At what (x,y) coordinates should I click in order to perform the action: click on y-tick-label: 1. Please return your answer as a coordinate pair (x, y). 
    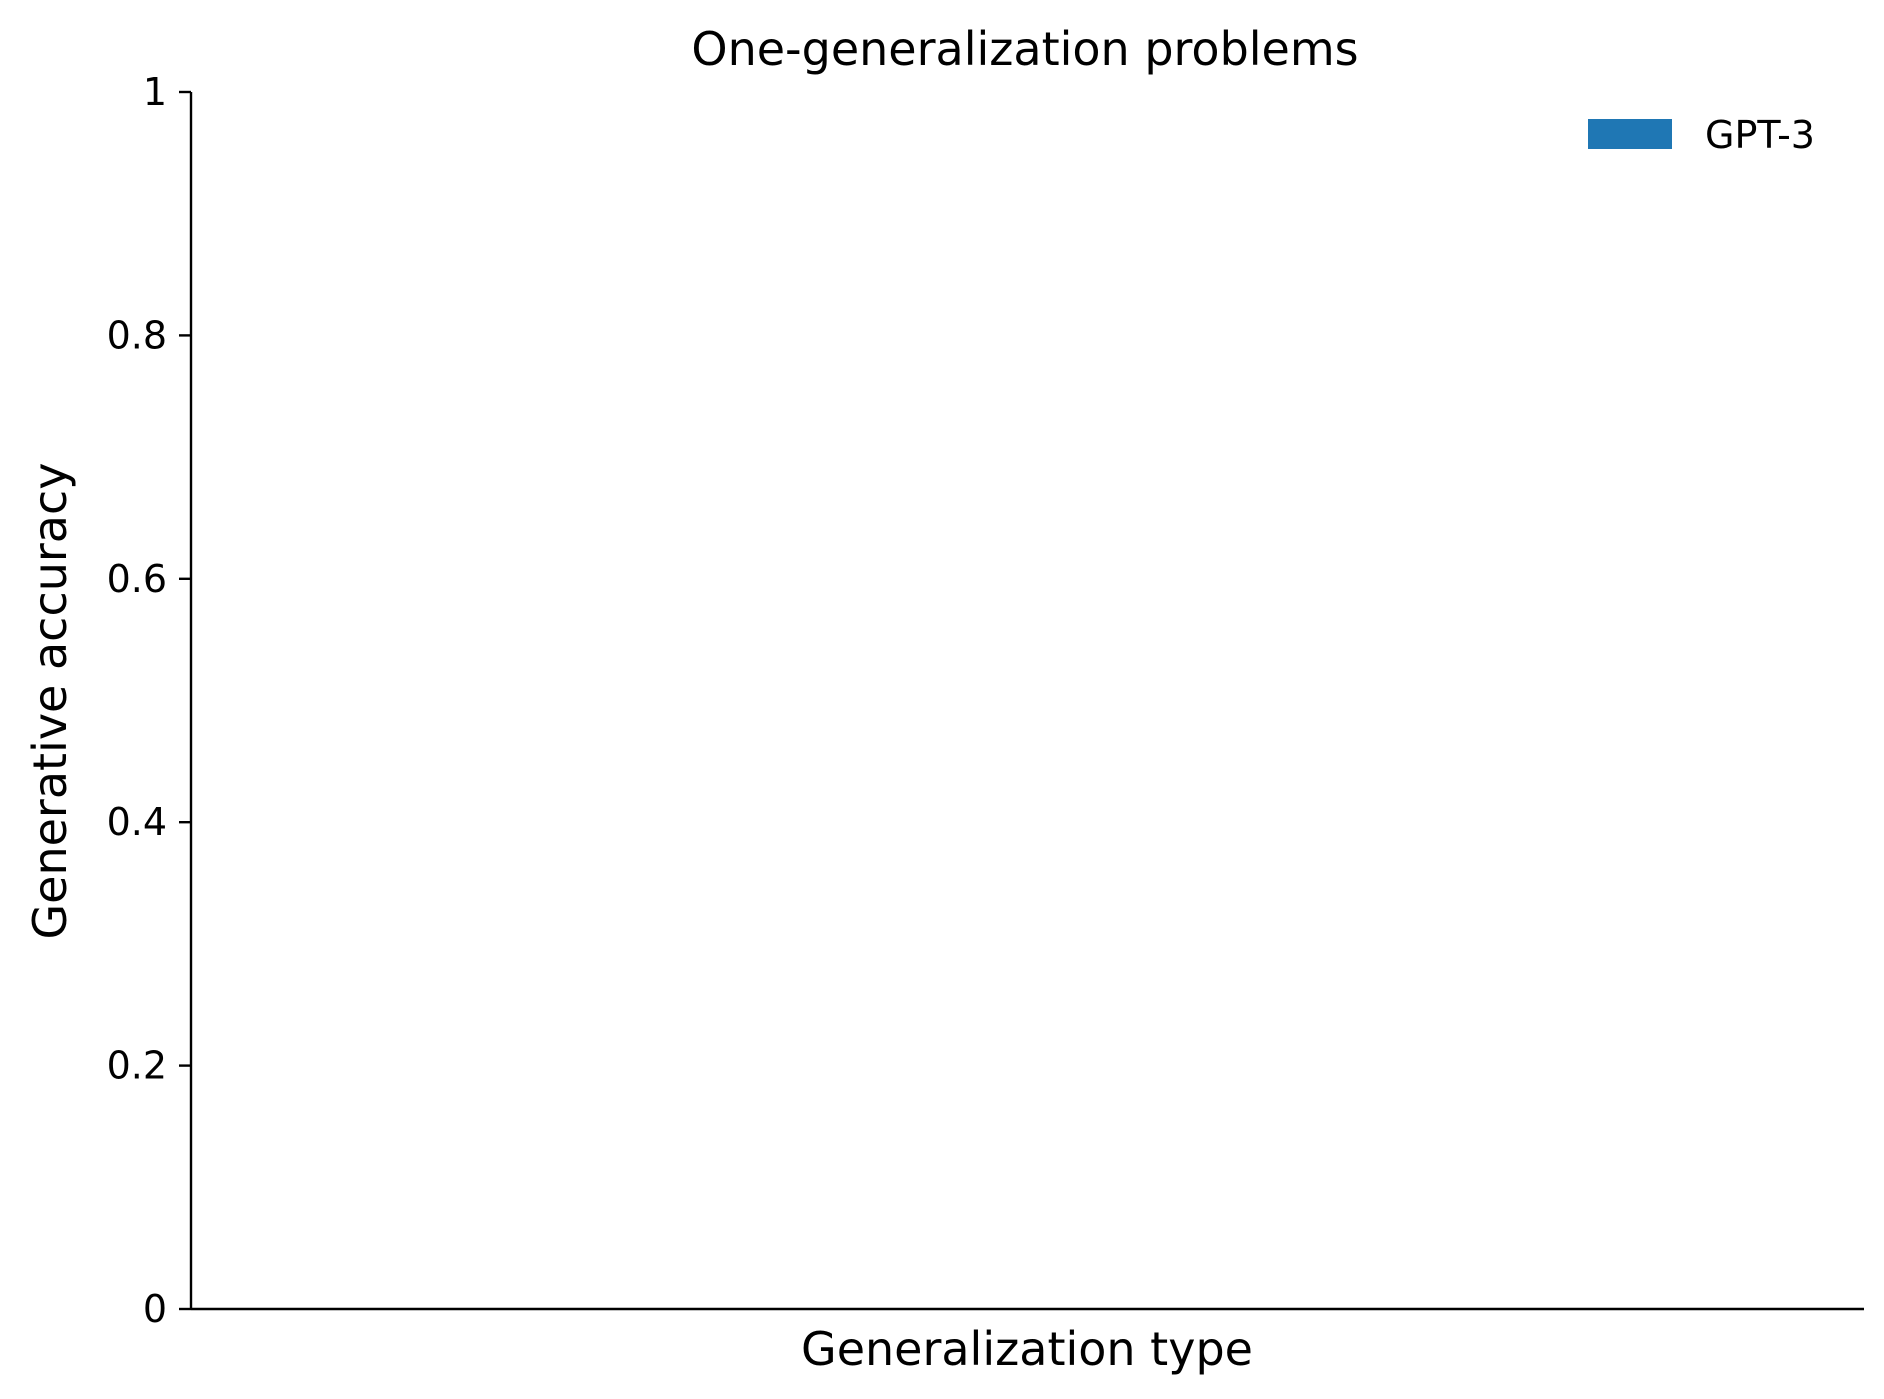
    Looking at the image, I should click on (155, 92).